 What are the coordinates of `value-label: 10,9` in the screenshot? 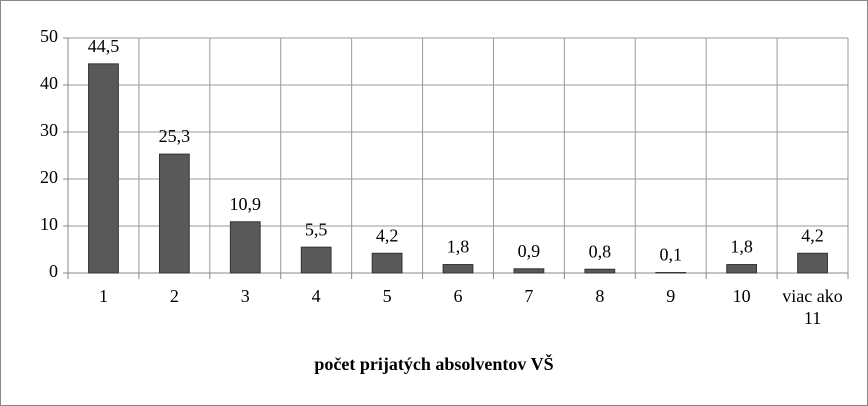 It's located at (246, 204).